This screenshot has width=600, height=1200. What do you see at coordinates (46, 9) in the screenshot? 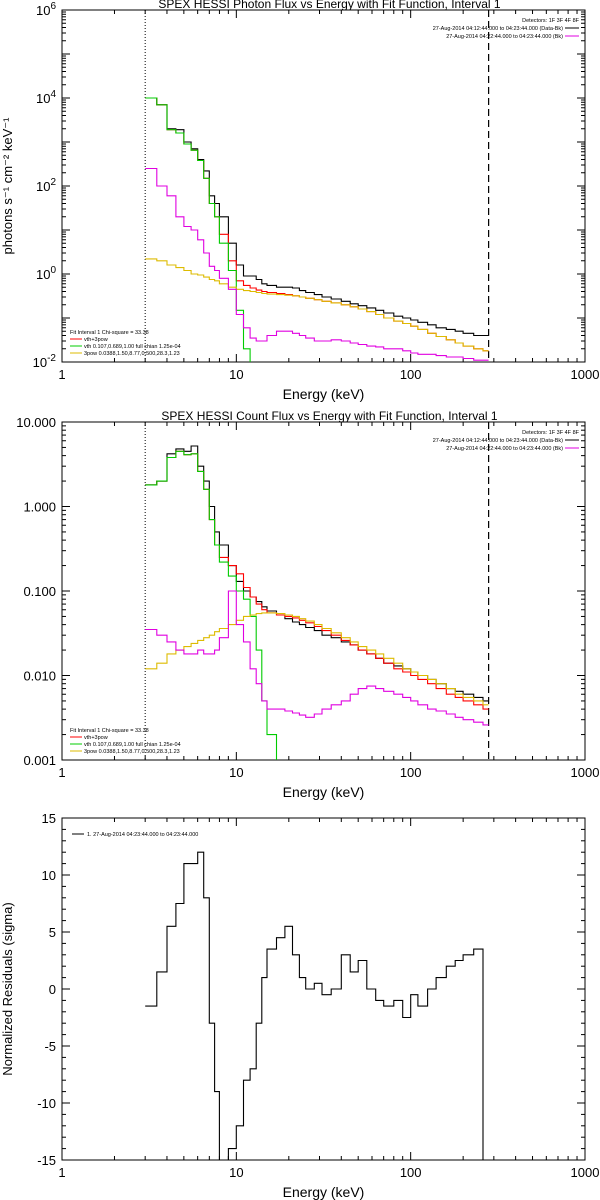
I see `y-tick-label: 10⁶` at bounding box center [46, 9].